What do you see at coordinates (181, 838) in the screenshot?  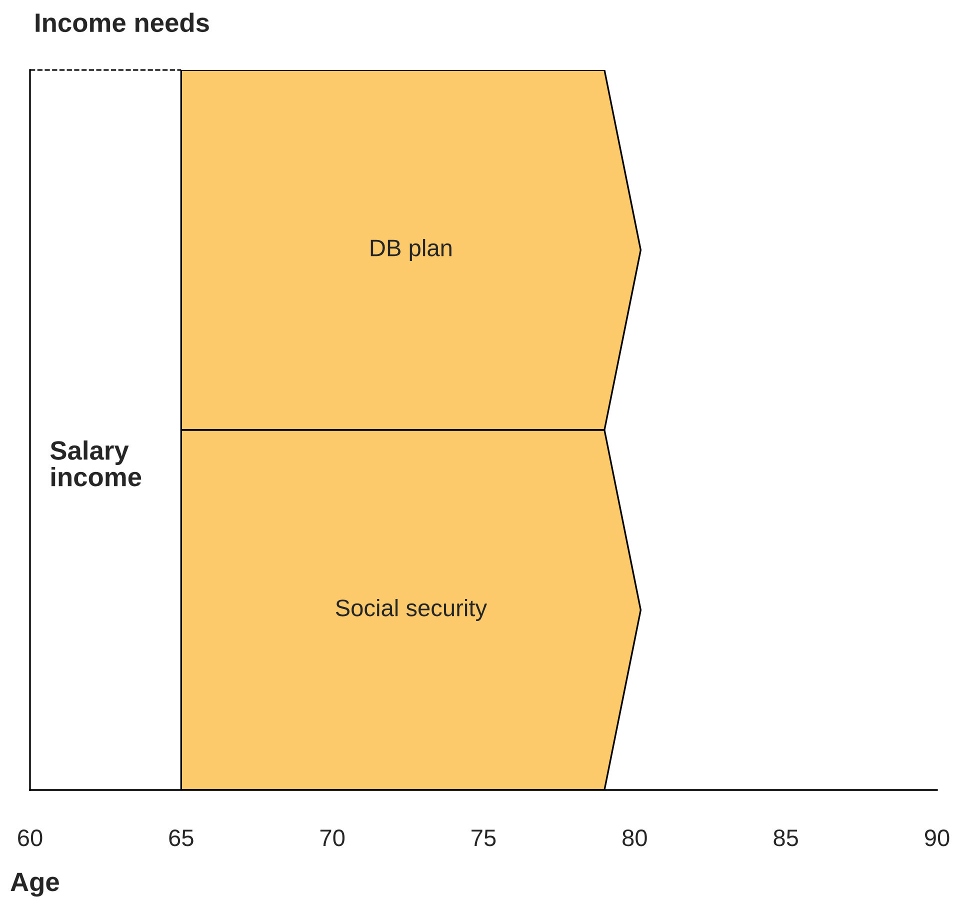 I see `x-tick-label: 65` at bounding box center [181, 838].